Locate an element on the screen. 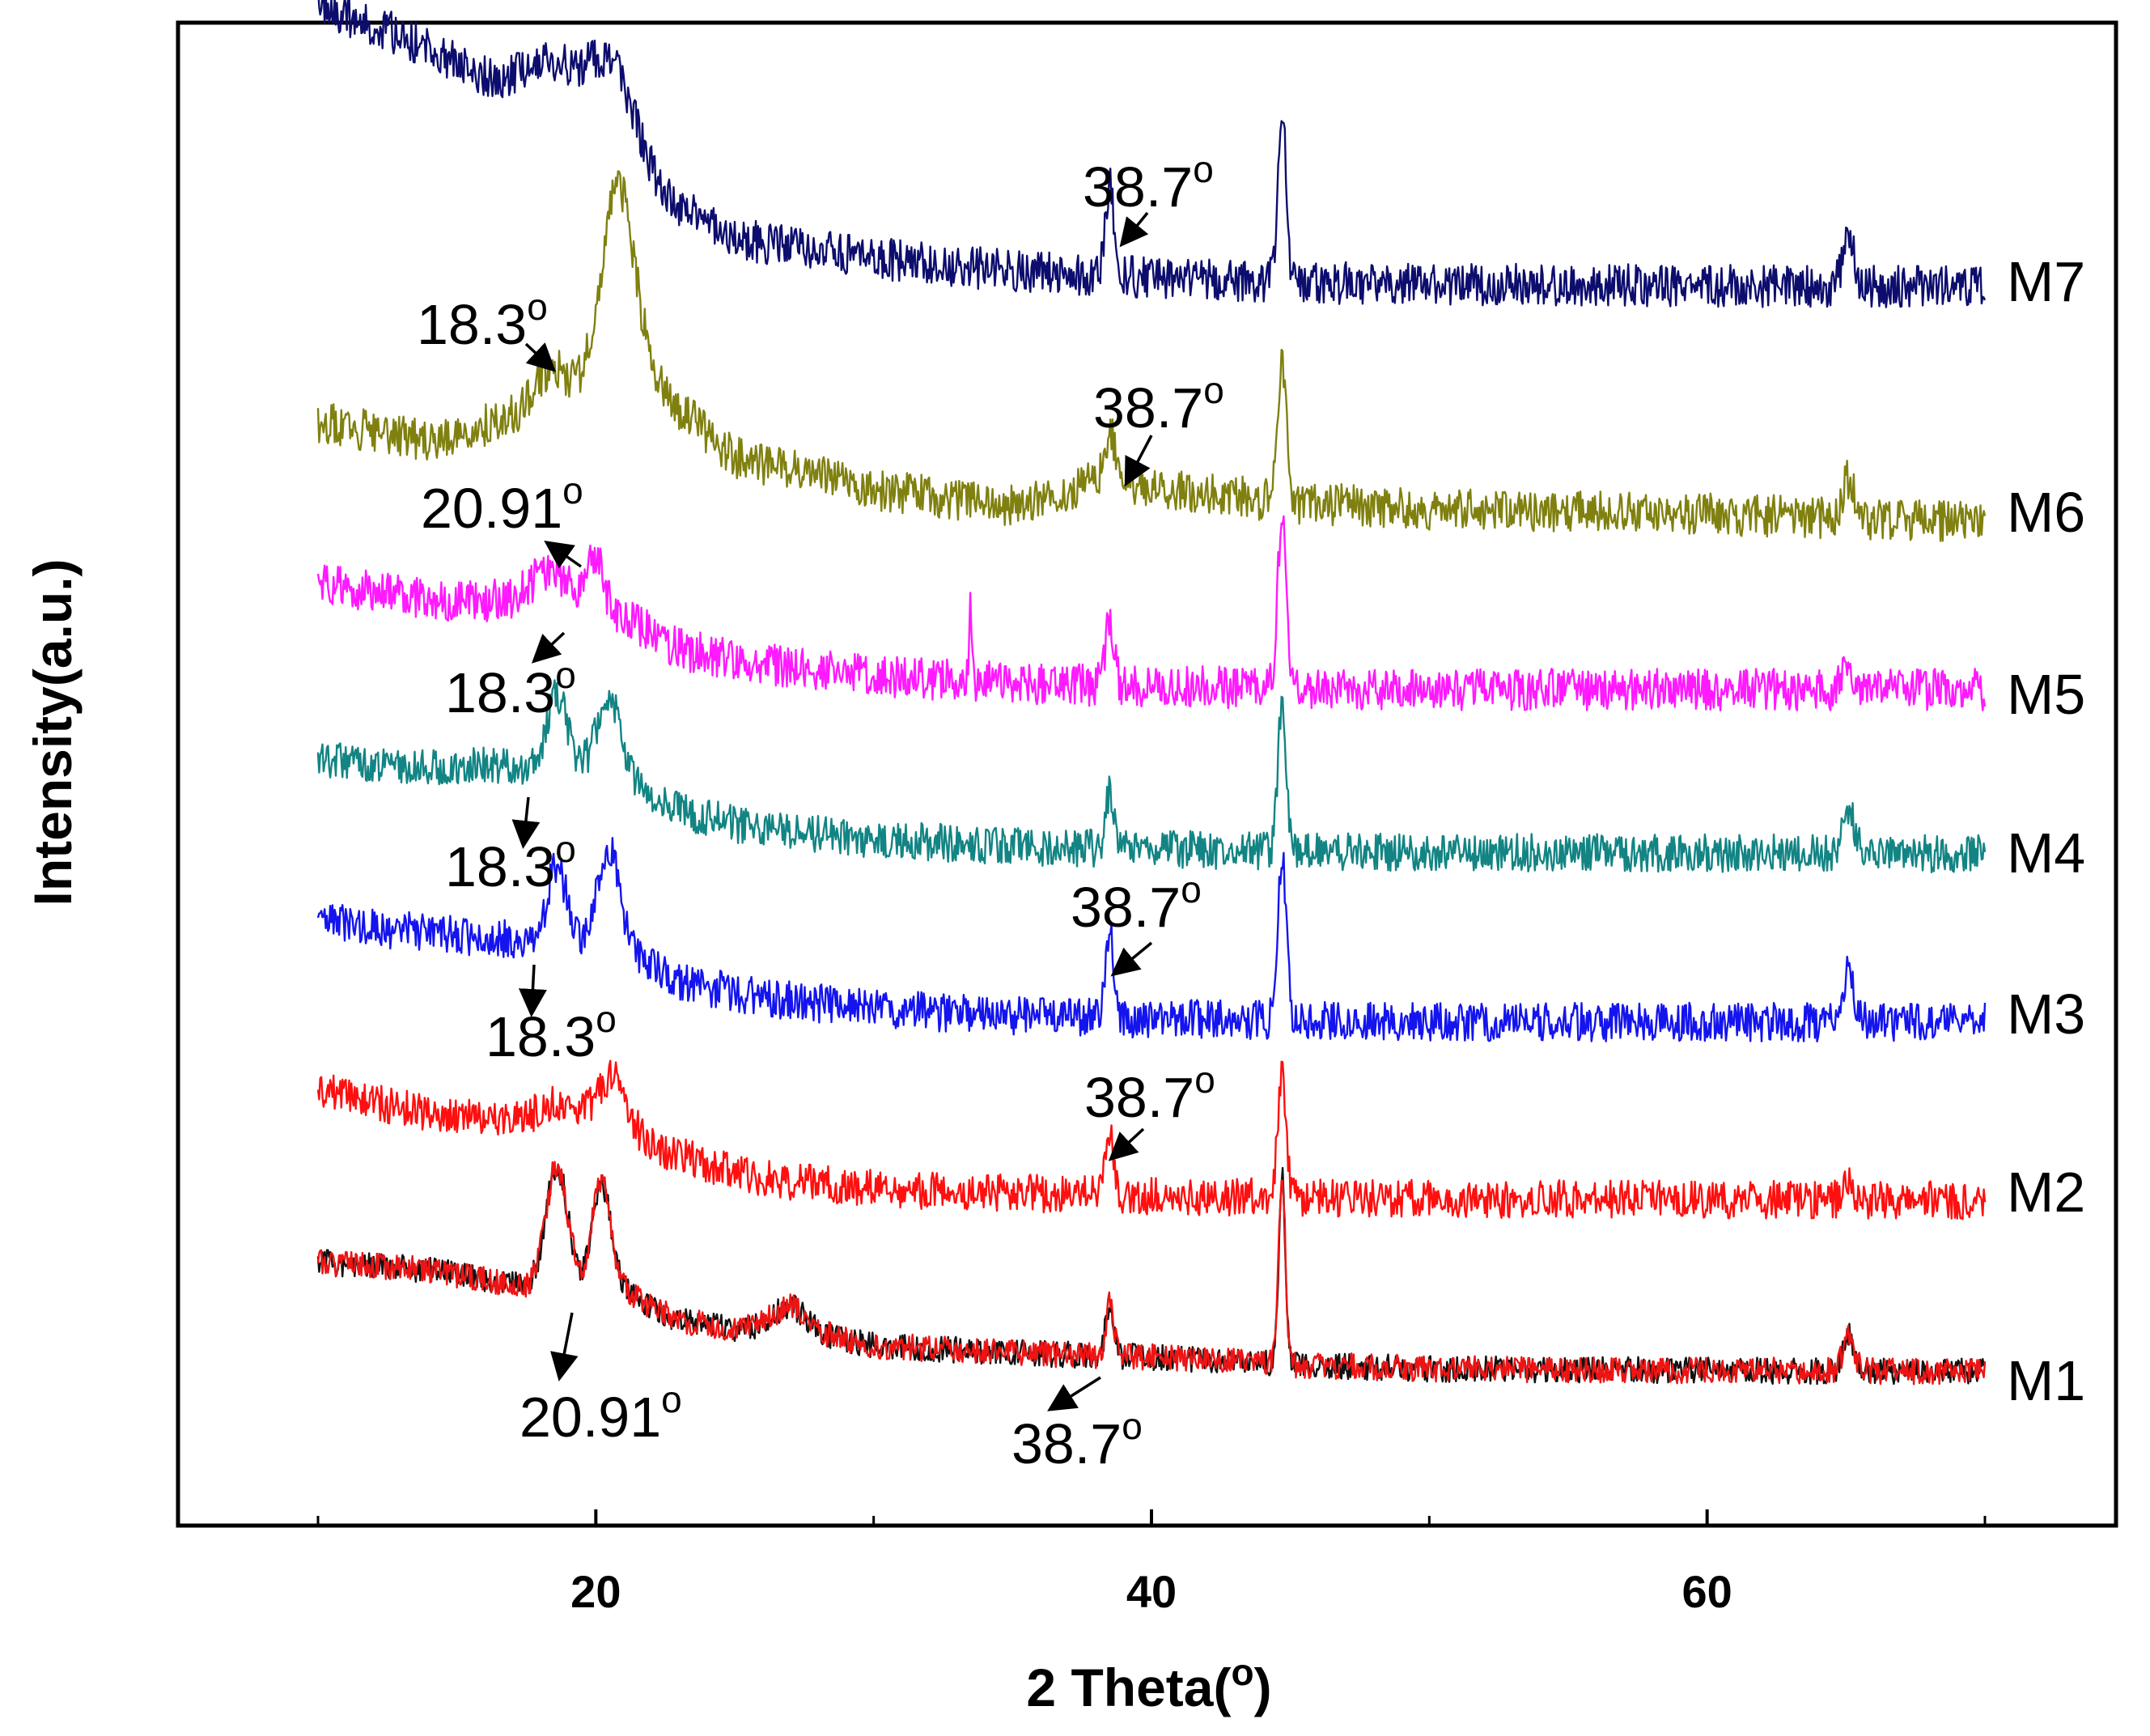 The width and height of the screenshot is (2150, 1736). series-line-m7 is located at coordinates (1152, 154).